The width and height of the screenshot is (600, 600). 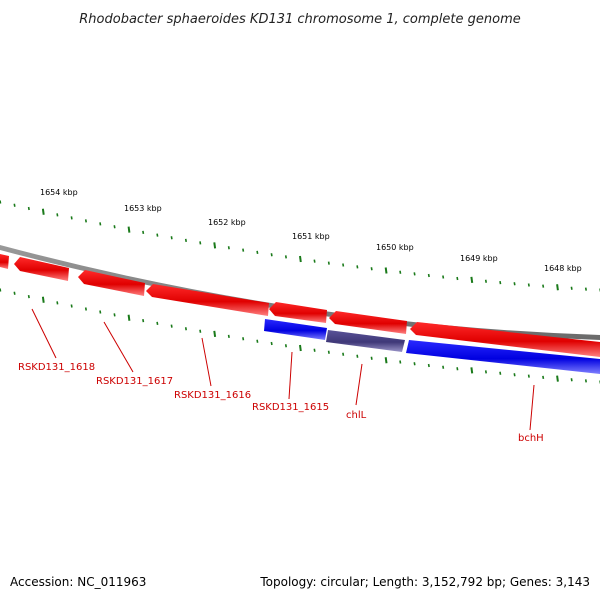 What do you see at coordinates (143, 208) in the screenshot?
I see `scale-label-1653: 1653 kbp` at bounding box center [143, 208].